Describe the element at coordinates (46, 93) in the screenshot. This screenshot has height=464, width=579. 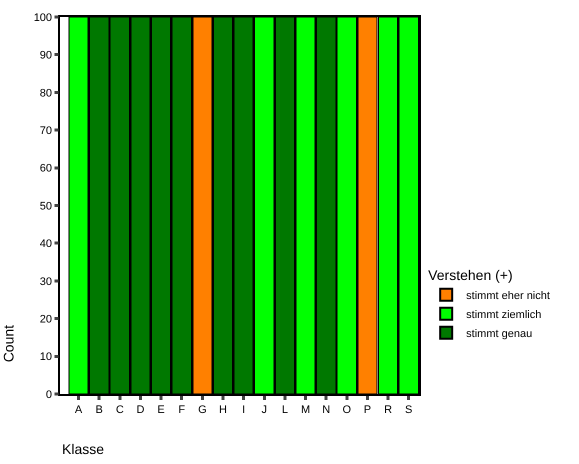
I see `y-tick-label: 80` at that location.